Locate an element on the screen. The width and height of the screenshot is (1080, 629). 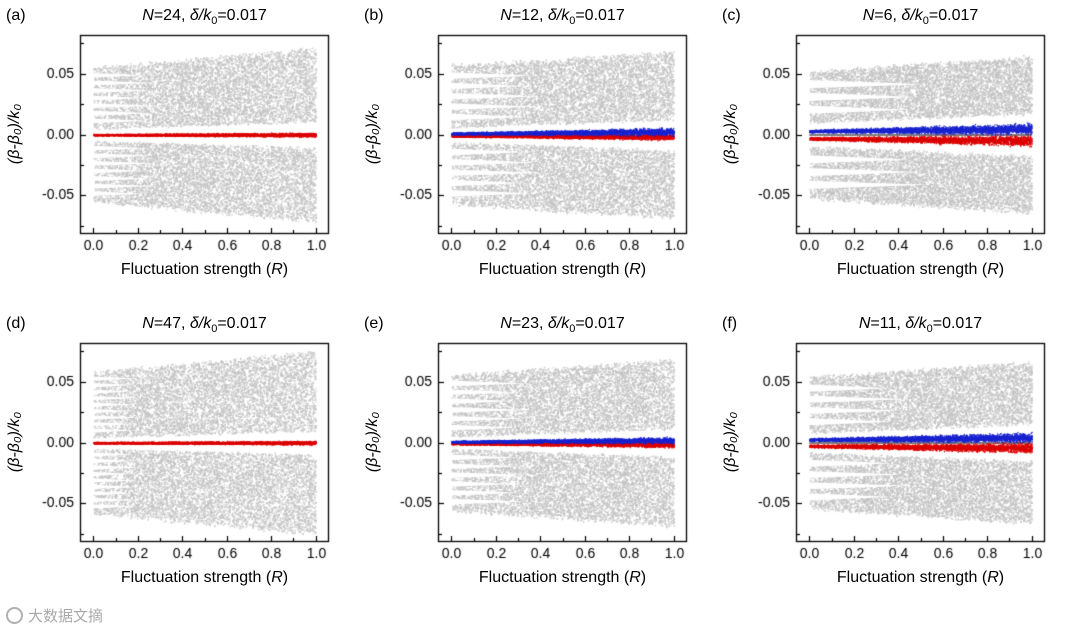
plot-canvas-e is located at coordinates (540, 452).